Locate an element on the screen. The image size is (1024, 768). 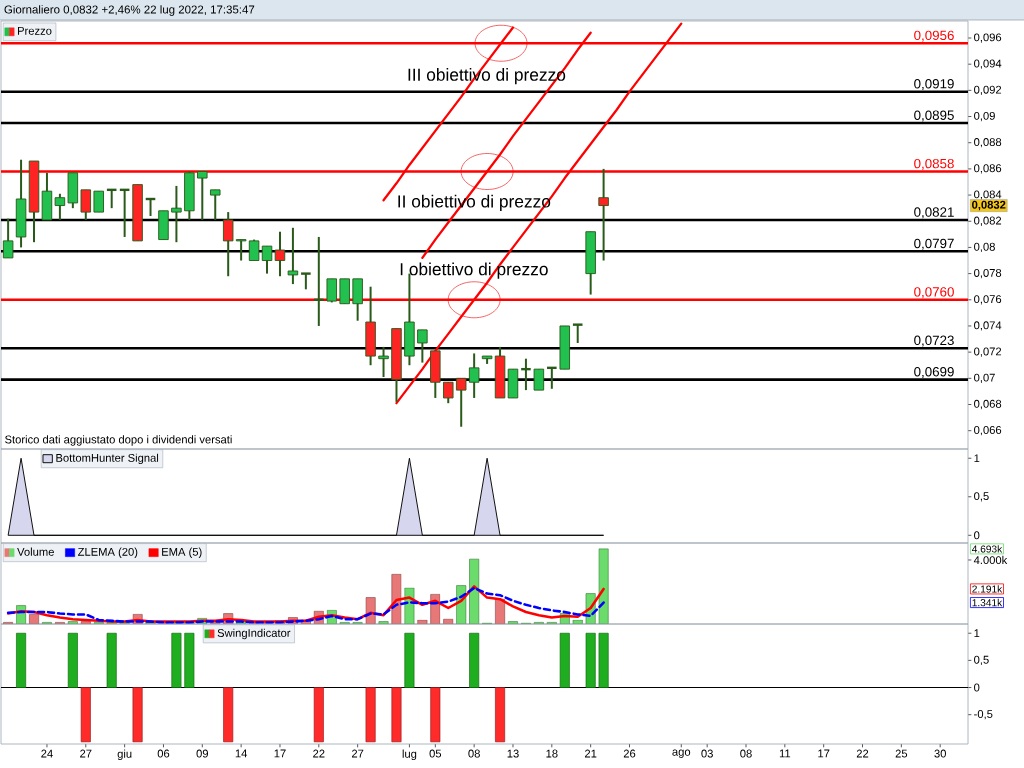
annotation: 4.693k is located at coordinates (987, 549).